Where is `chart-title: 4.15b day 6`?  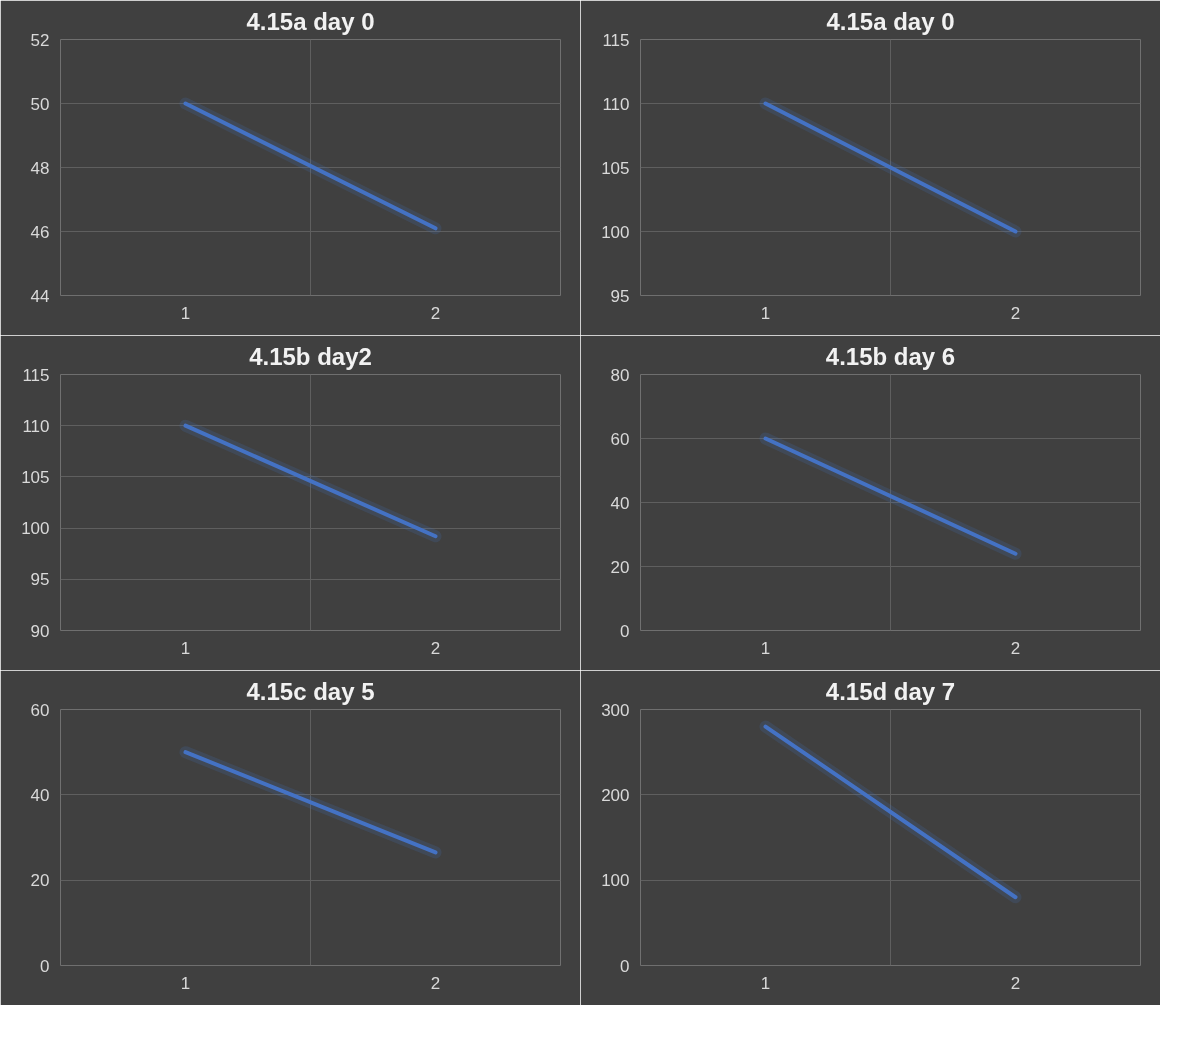
chart-title: 4.15b day 6 is located at coordinates (890, 356).